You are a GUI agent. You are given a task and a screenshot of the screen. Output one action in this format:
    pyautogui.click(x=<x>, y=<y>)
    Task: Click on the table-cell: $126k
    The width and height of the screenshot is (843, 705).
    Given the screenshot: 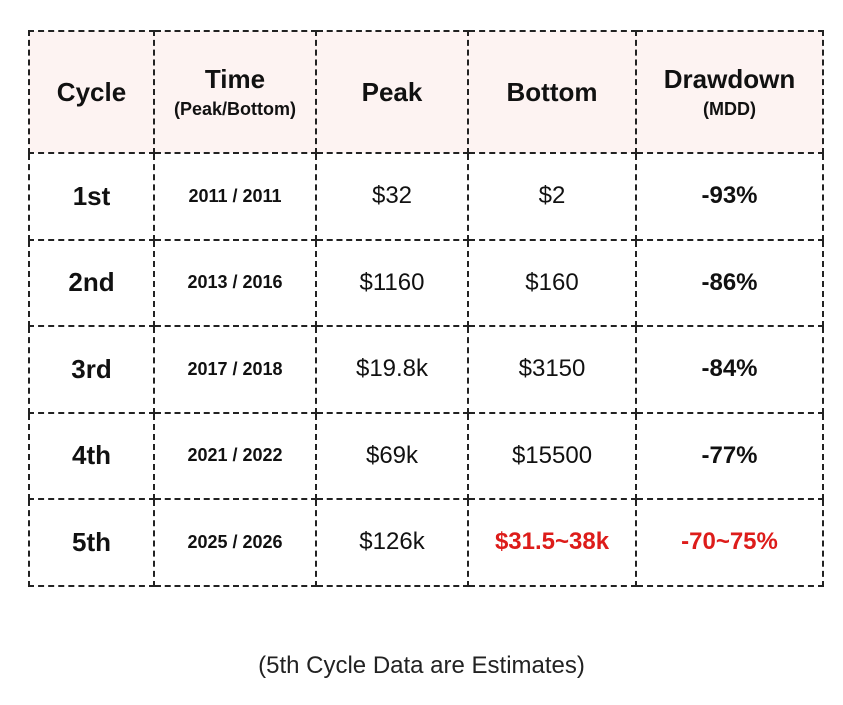 What is the action you would take?
    pyautogui.click(x=392, y=542)
    